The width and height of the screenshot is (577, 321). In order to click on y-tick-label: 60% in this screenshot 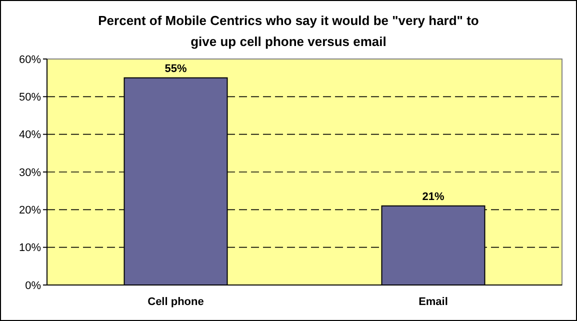, I will do `click(30, 60)`.